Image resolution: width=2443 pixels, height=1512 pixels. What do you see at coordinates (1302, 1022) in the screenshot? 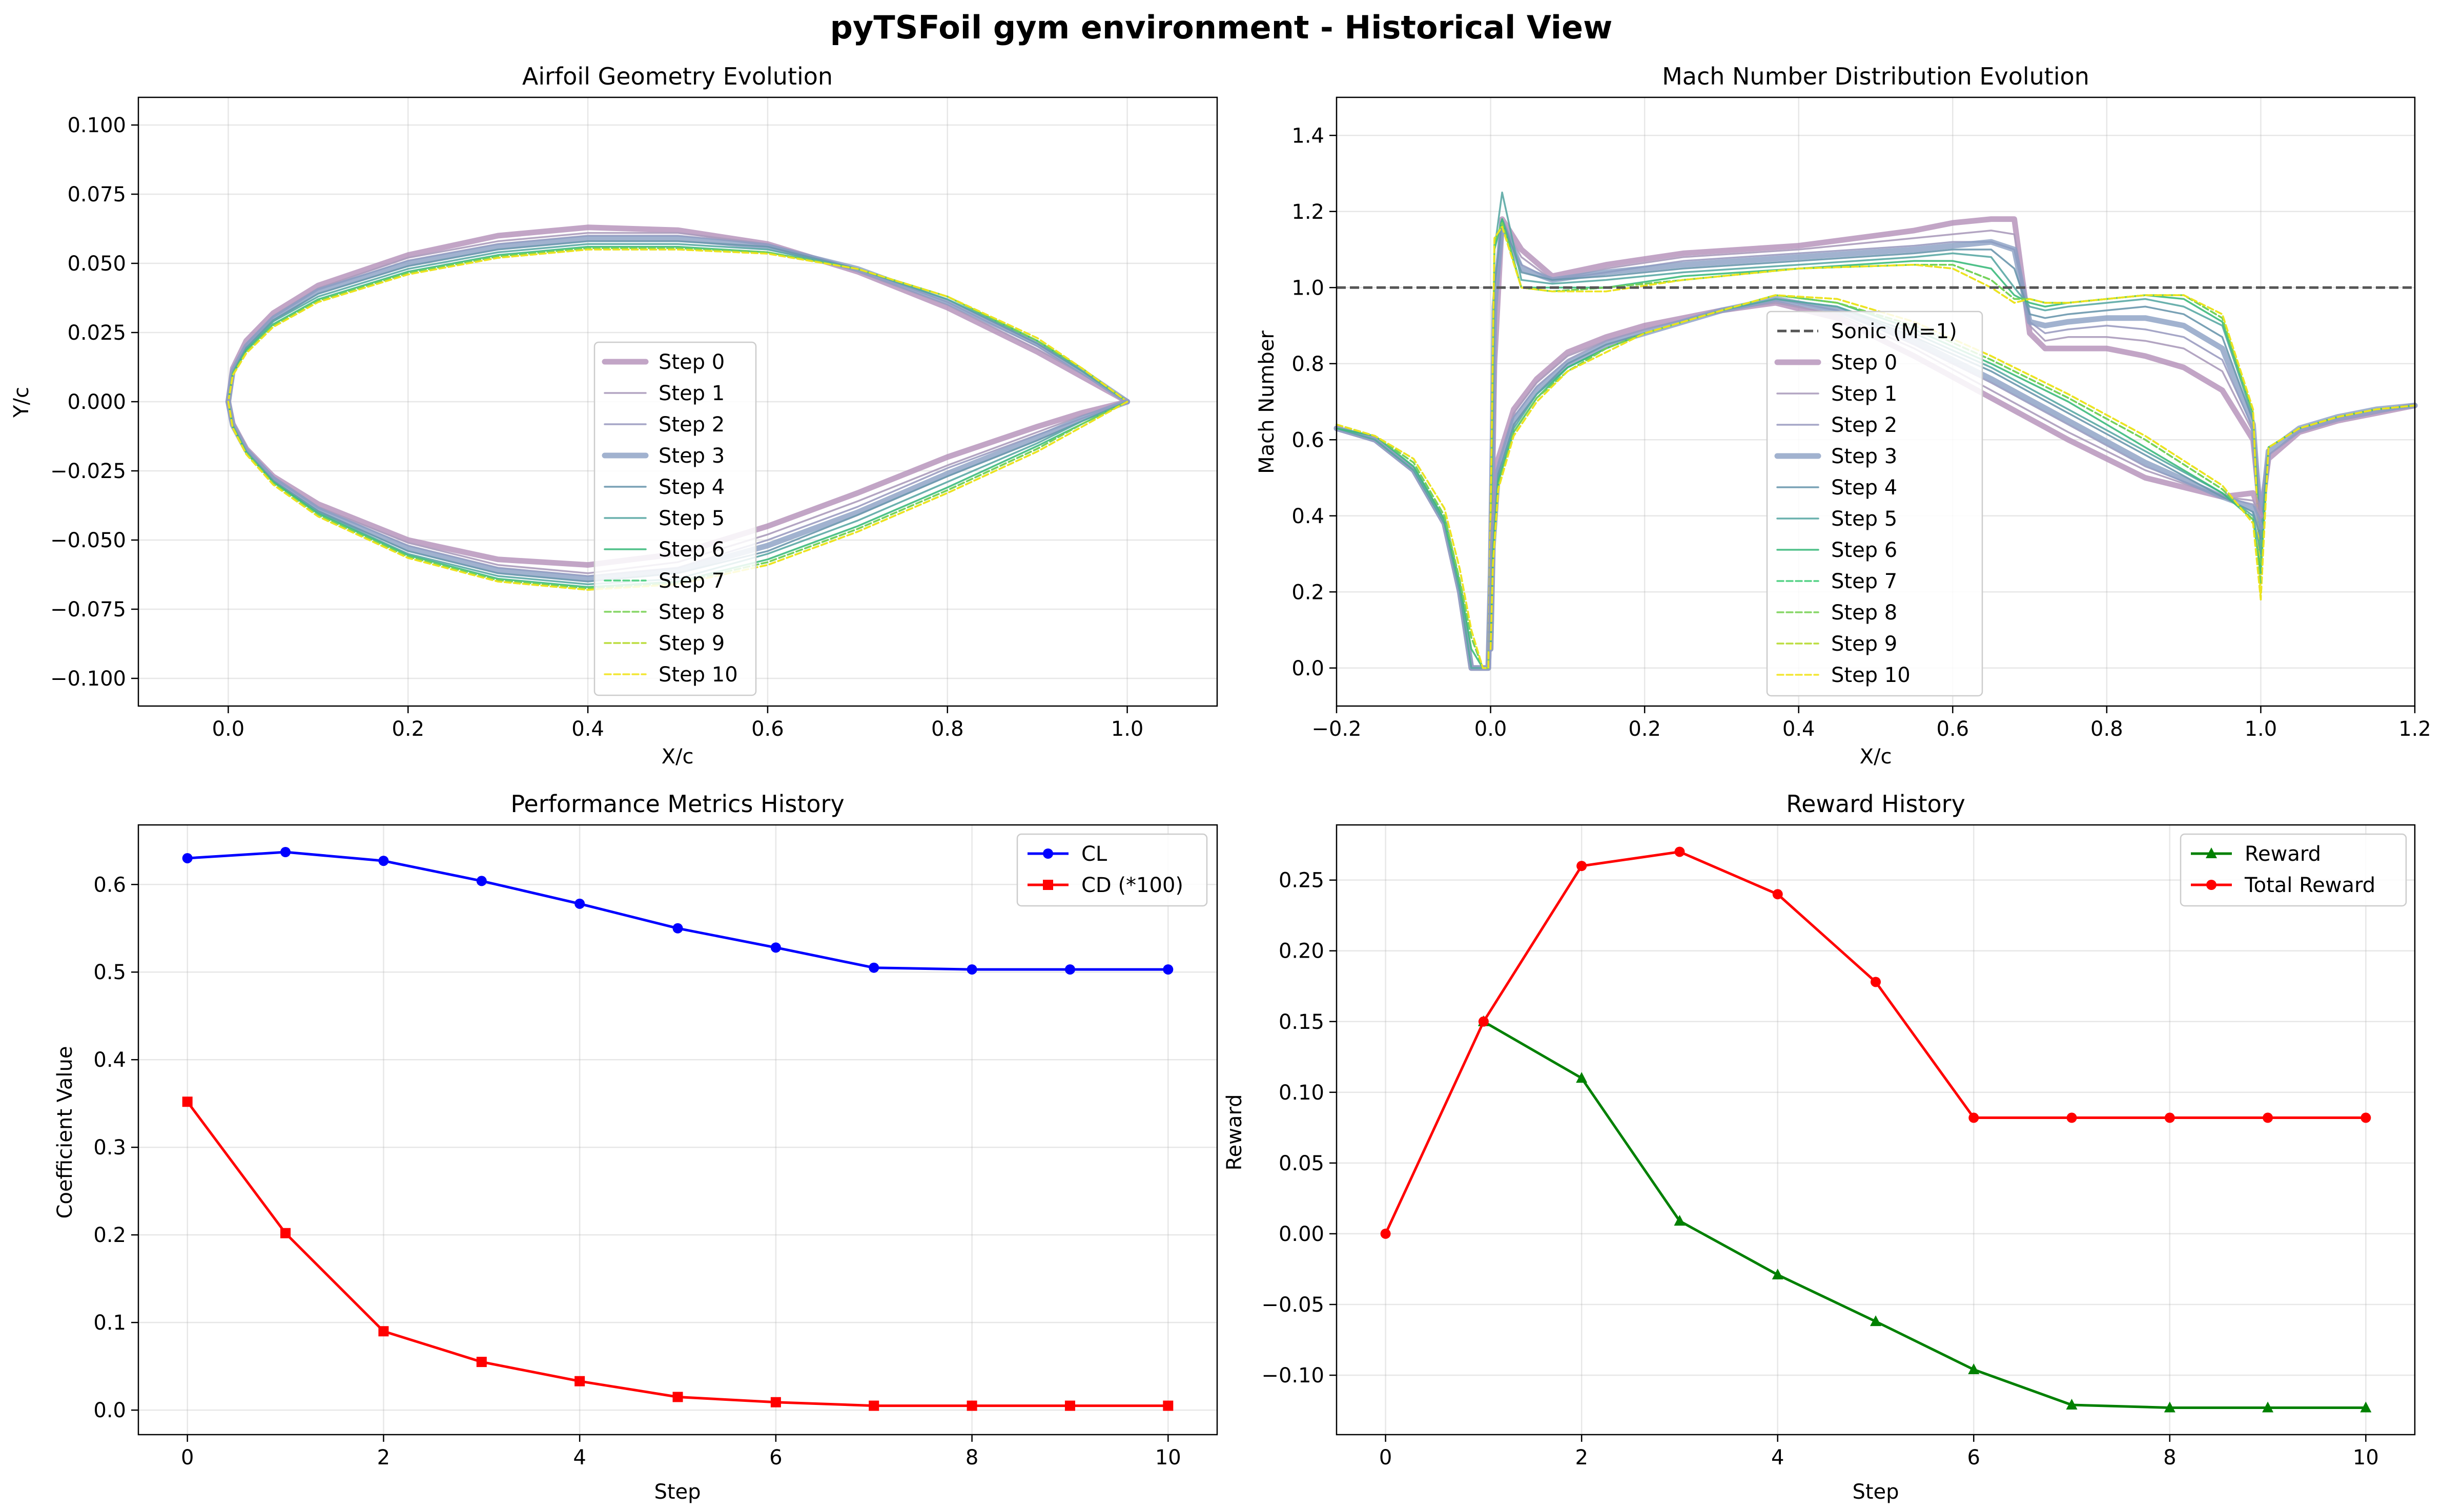
I see `y-tick-label: 0.15` at bounding box center [1302, 1022].